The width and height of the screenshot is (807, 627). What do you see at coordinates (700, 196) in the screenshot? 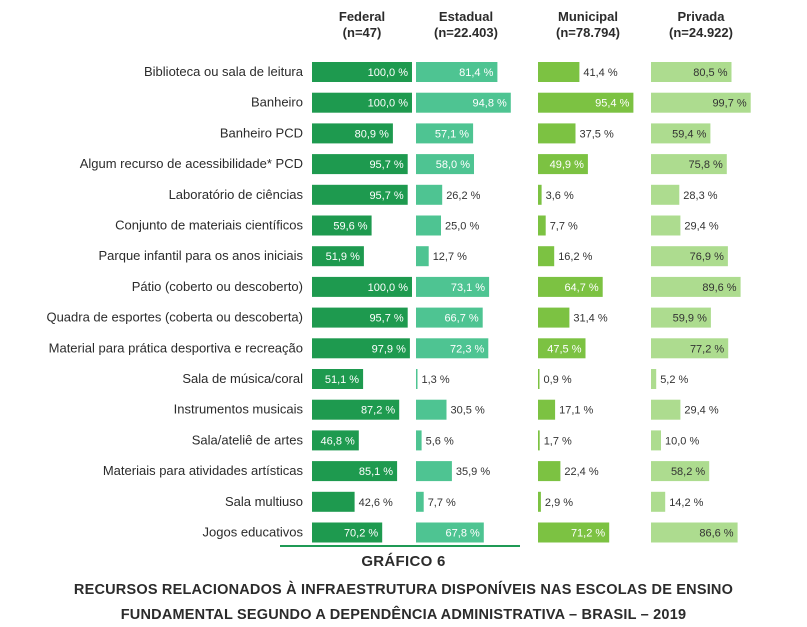
I see `data-label-privada: 28,3 %` at bounding box center [700, 196].